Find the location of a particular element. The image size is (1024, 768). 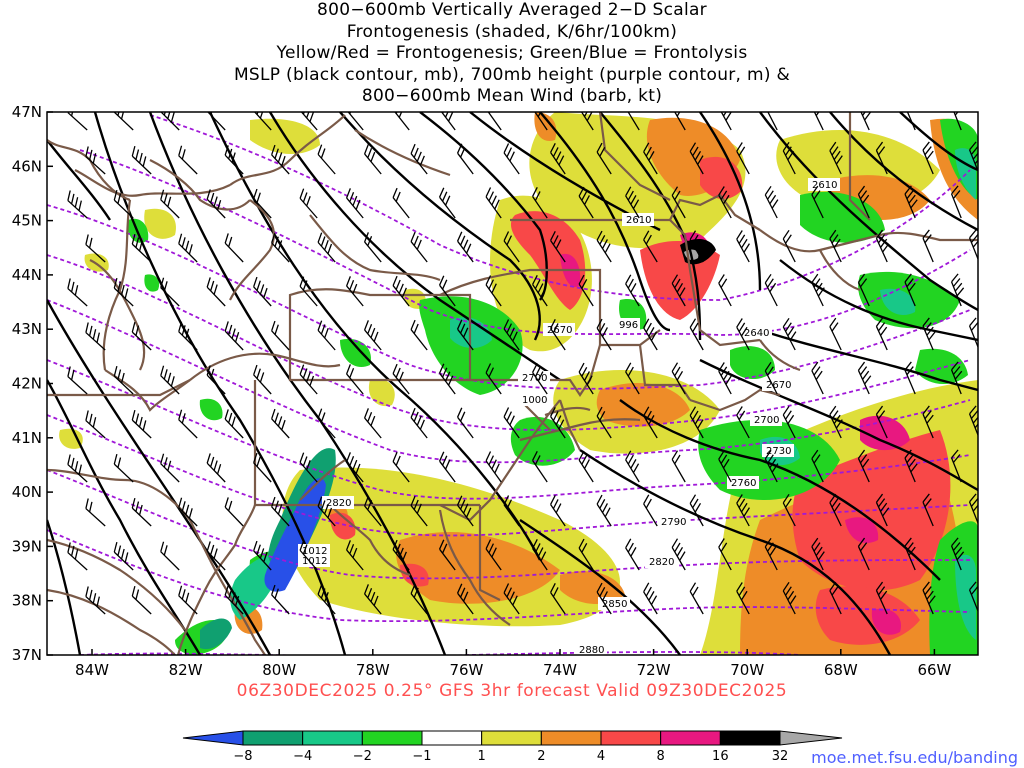

height-label-2820a: 2820 is located at coordinates (338, 502).